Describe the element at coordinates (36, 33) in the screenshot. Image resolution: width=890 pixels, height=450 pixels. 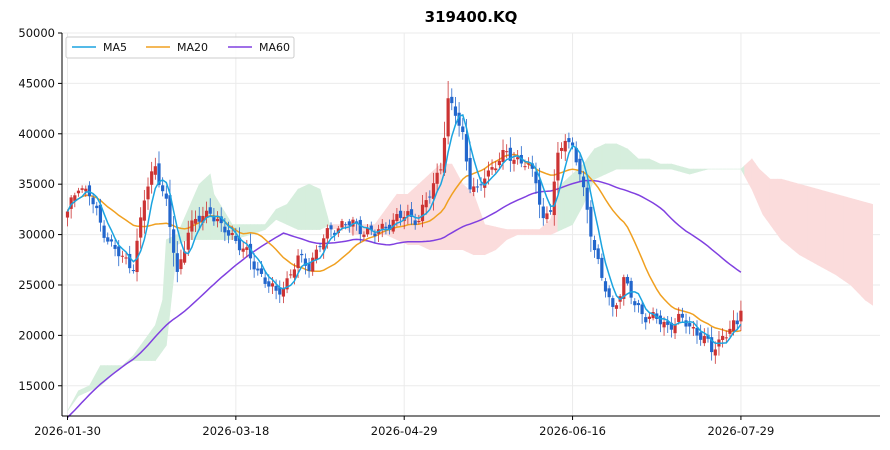
I see `y-tick-label: 50000` at that location.